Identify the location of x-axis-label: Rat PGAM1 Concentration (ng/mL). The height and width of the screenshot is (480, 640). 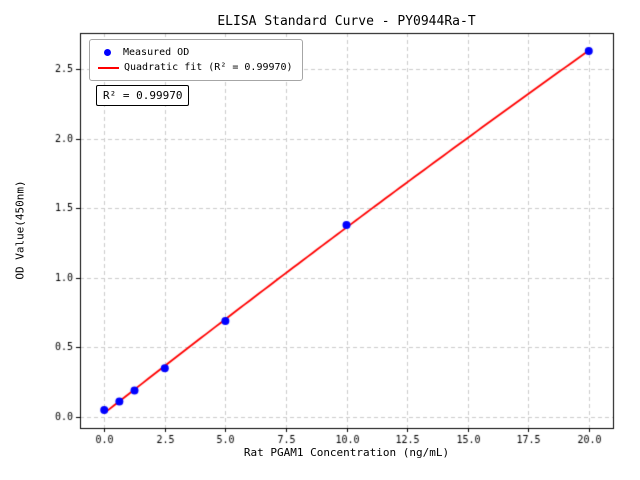
(346, 452).